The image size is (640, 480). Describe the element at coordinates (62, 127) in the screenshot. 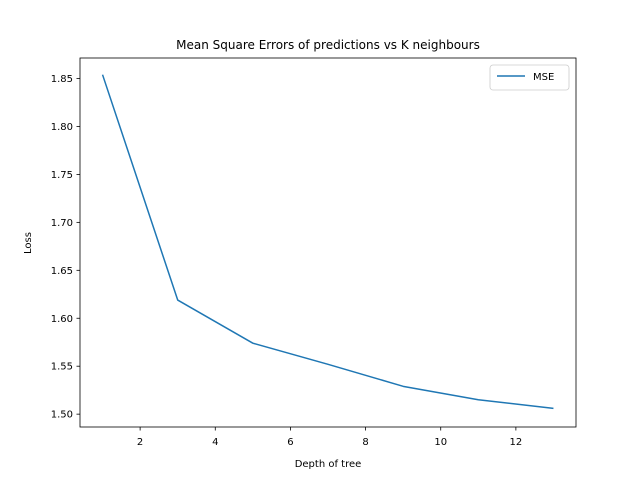

I see `y-tick-label: 1.80` at that location.